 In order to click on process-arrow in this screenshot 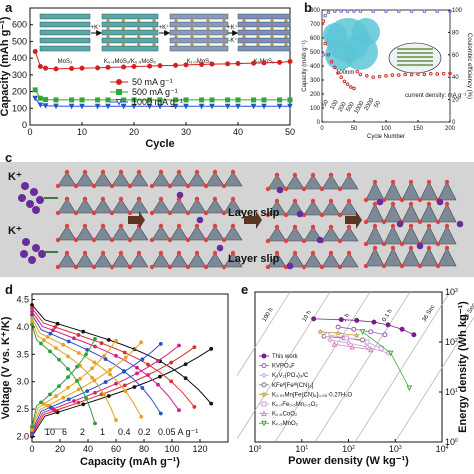, I will do `click(136, 220)`.